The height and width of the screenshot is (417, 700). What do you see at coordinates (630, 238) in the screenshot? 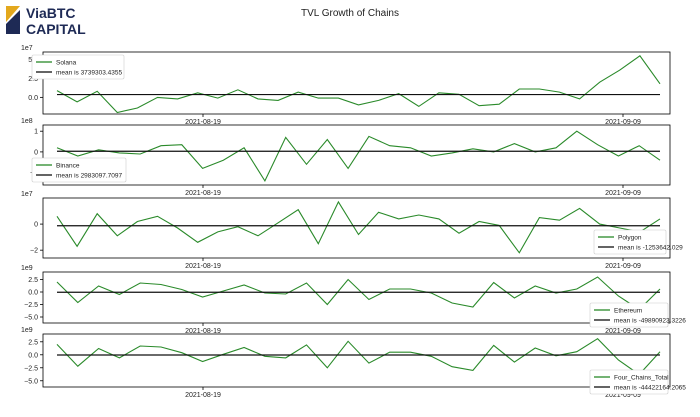
I see `legend-series-label: Polygon` at bounding box center [630, 238].